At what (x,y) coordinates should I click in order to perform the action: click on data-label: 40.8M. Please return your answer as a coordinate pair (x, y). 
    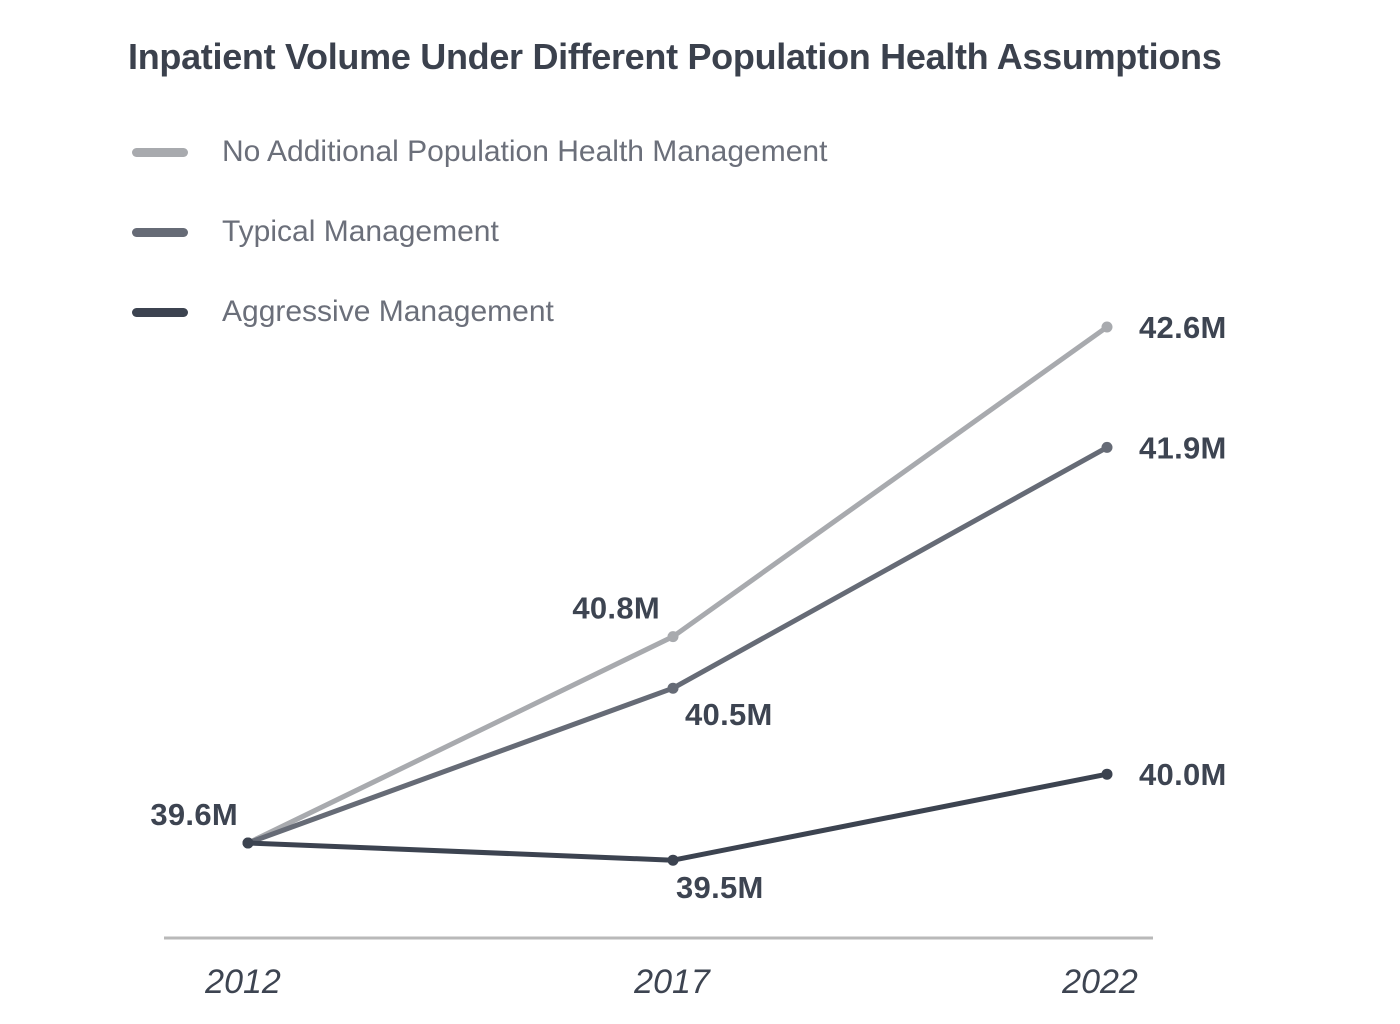
    Looking at the image, I should click on (616, 608).